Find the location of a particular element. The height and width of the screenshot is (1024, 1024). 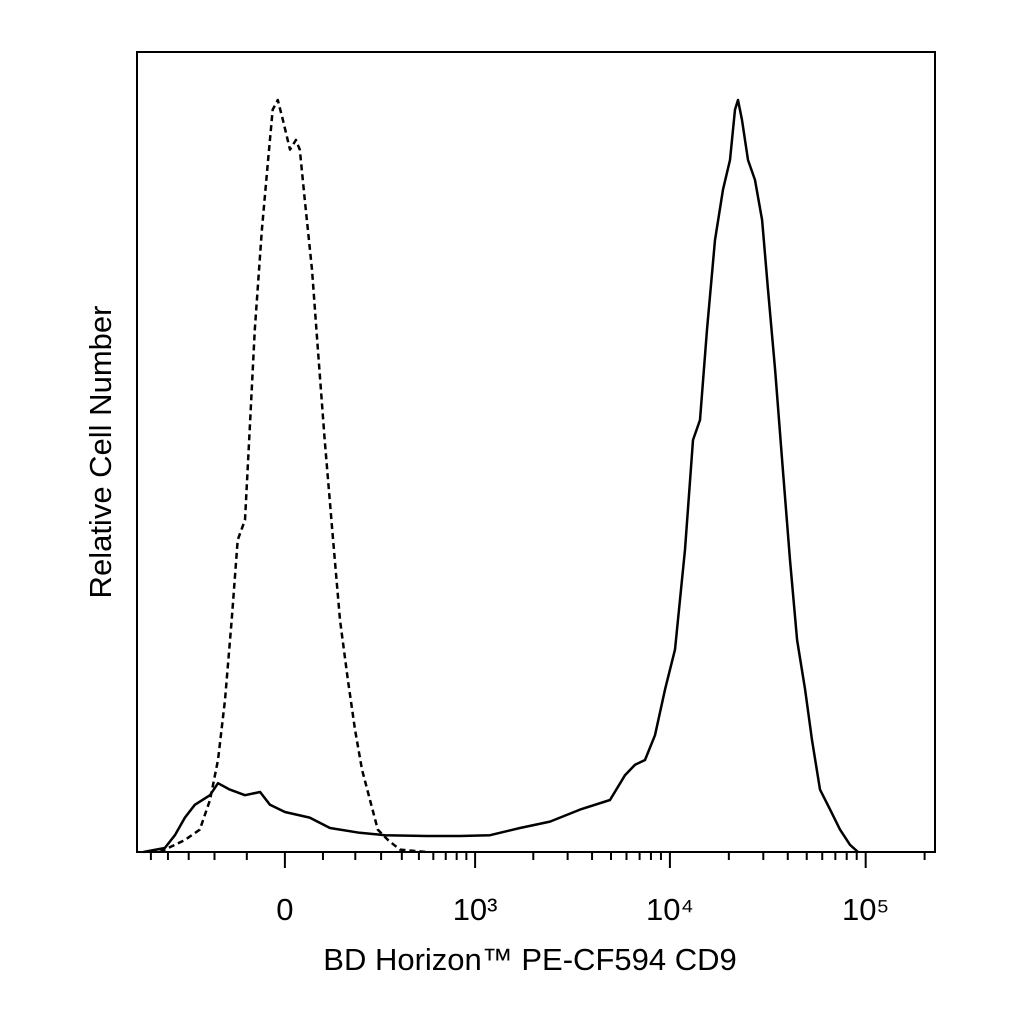

y-axis-label: Relative Cell Number is located at coordinates (100, 452).